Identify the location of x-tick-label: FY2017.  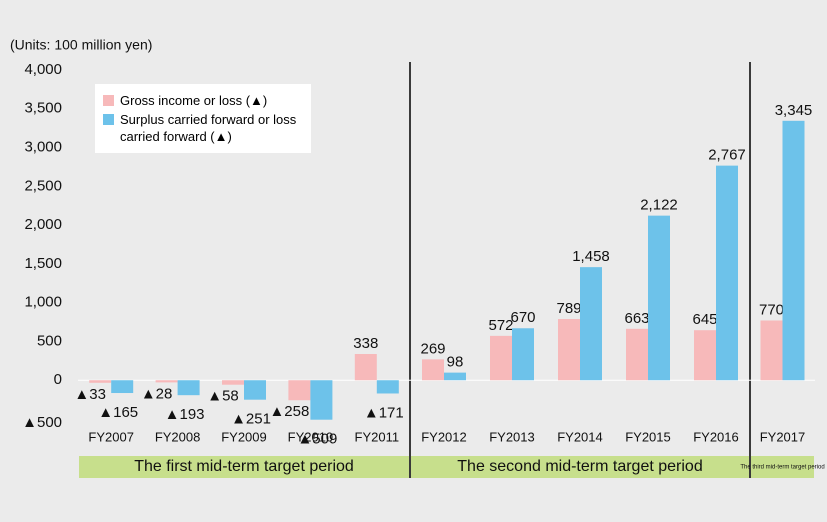
(783, 436).